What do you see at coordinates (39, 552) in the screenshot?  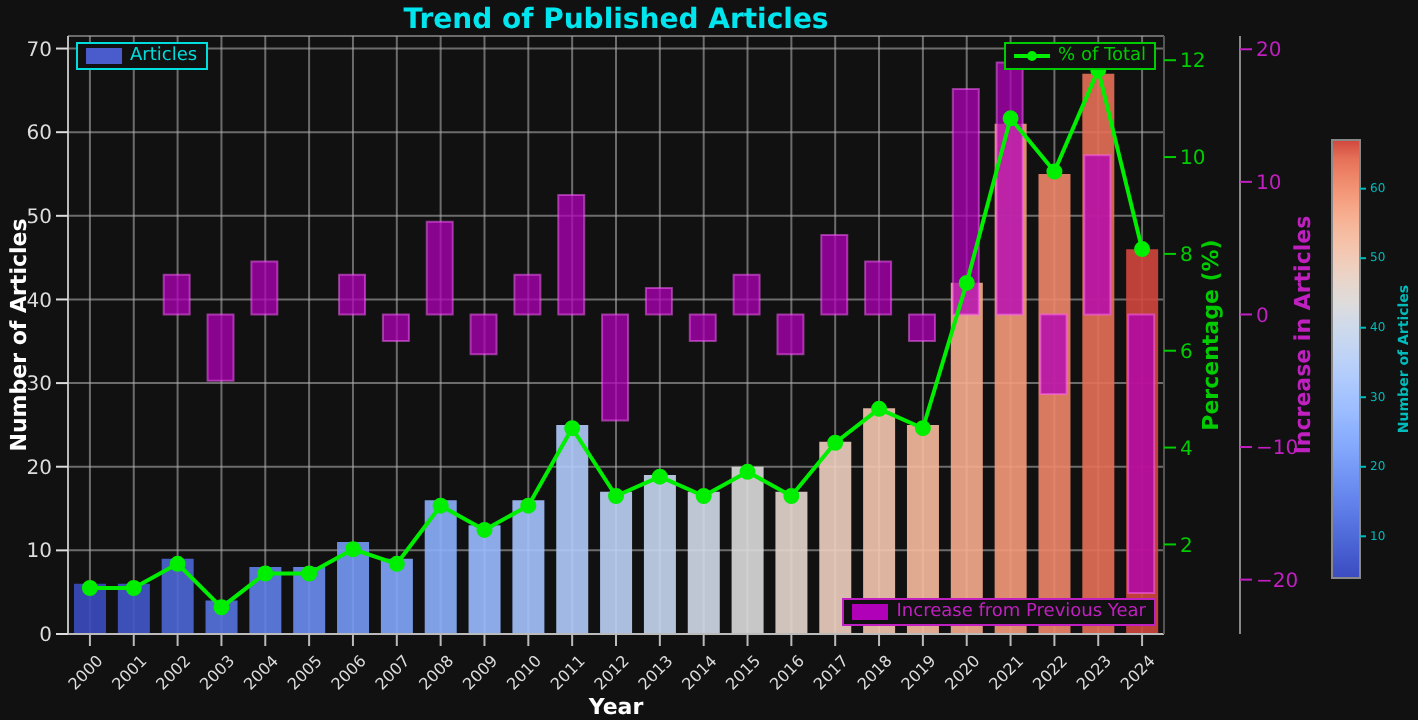 I see `y-tick-label: 10` at bounding box center [39, 552].